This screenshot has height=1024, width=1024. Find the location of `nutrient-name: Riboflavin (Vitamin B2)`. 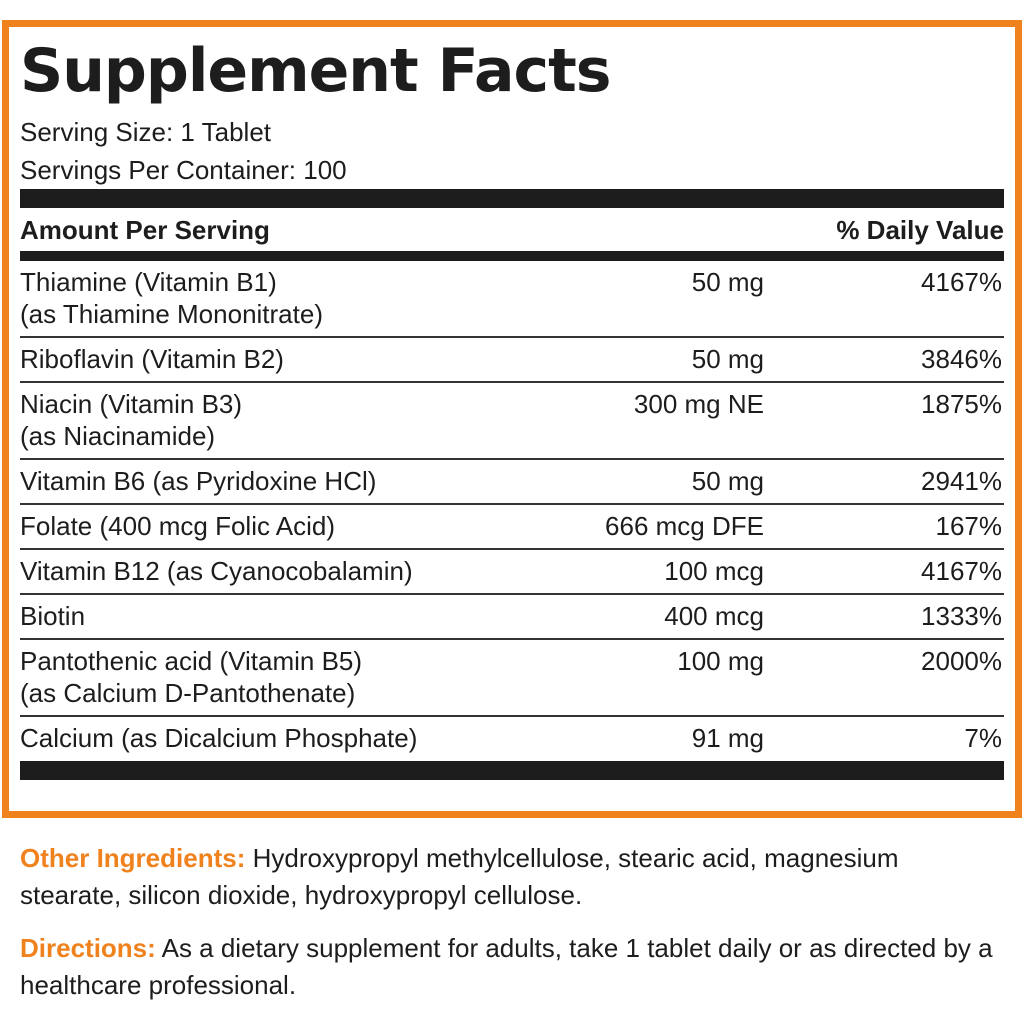

nutrient-name: Riboflavin (Vitamin B2) is located at coordinates (272, 359).